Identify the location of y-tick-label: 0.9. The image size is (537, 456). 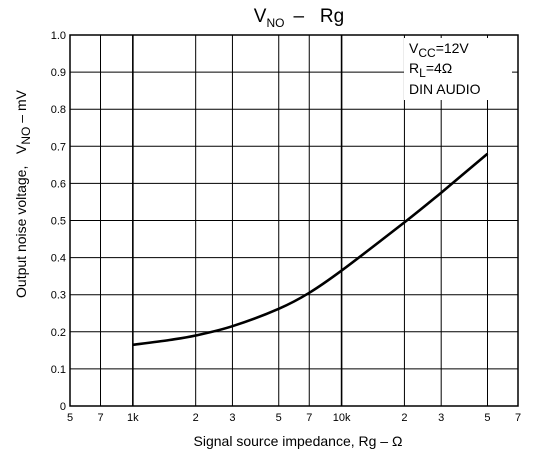
(58, 73).